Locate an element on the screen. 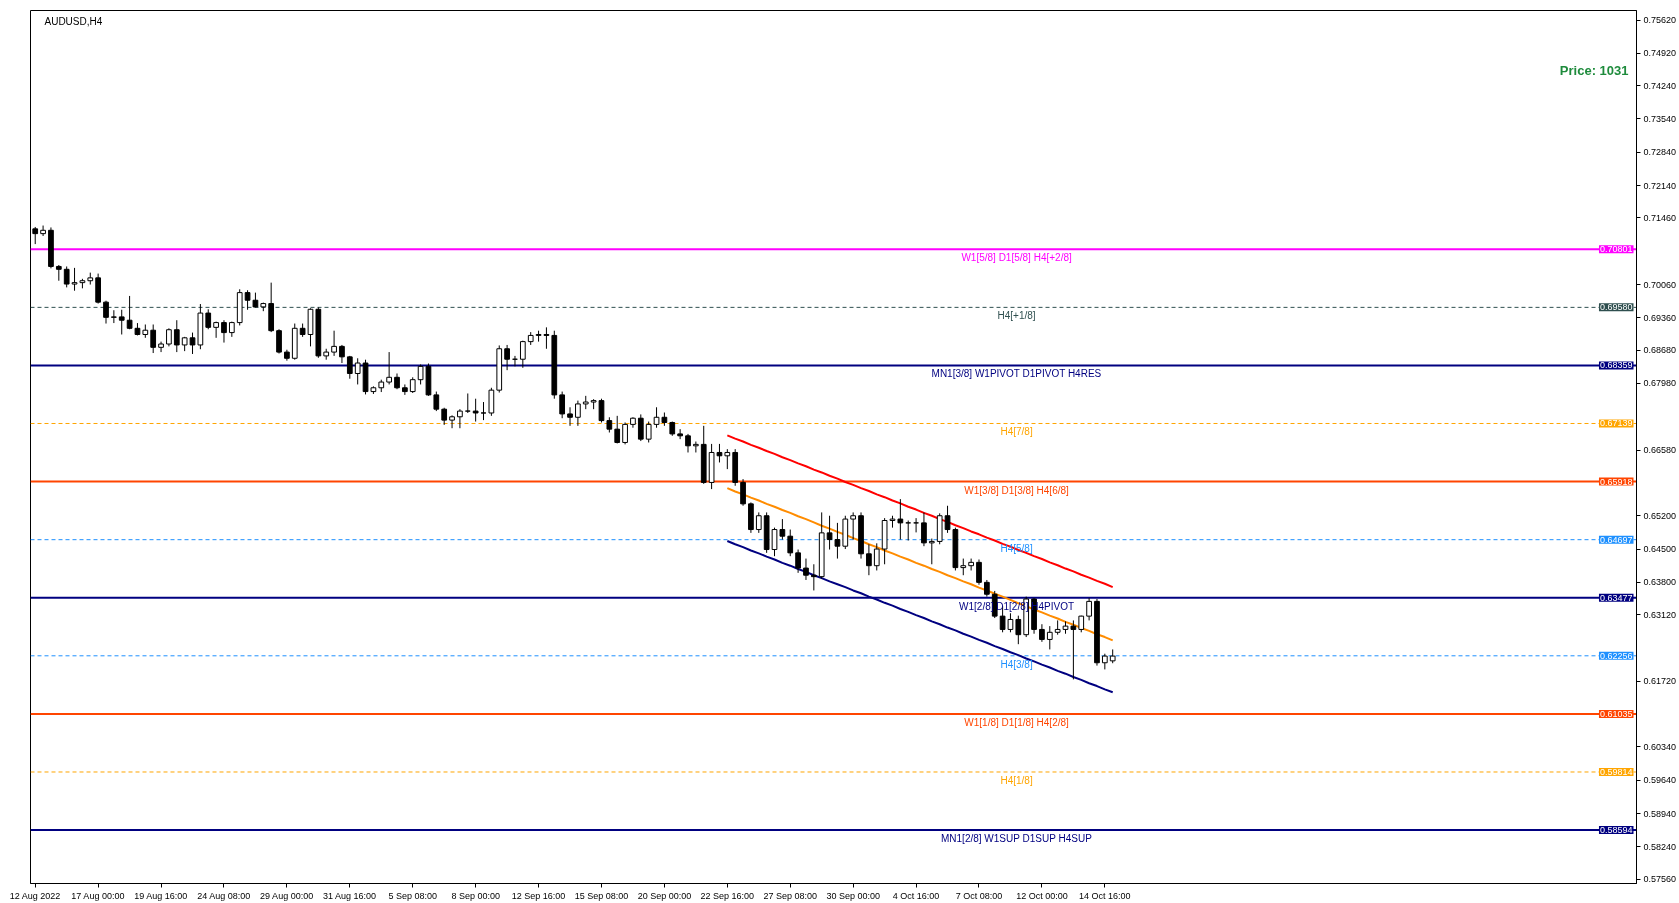  x-tick-label: 12 Aug 2022 is located at coordinates (35, 895).